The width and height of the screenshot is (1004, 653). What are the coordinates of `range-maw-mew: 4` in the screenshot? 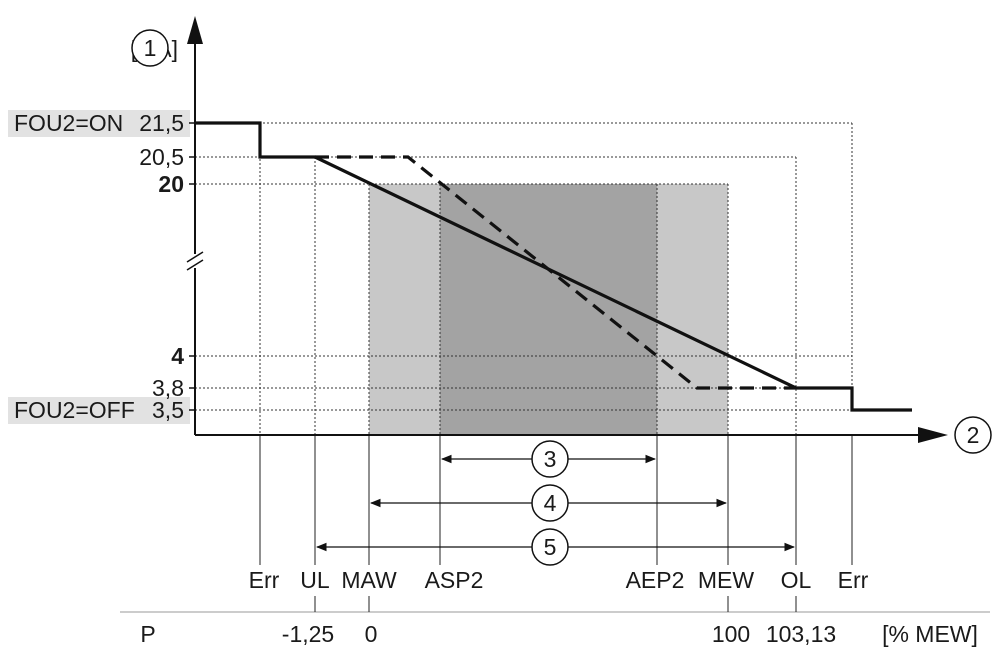 It's located at (548, 503).